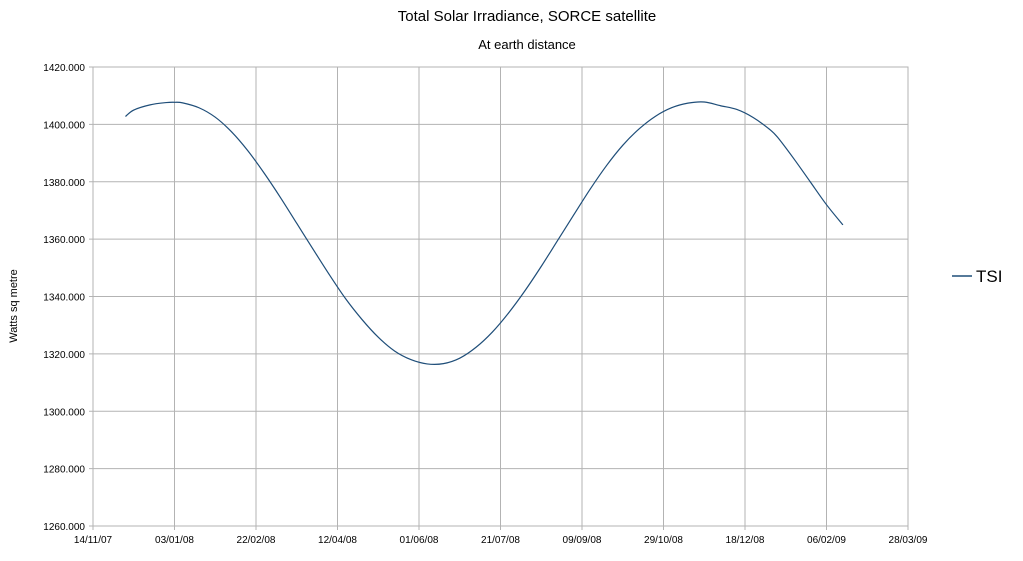 The height and width of the screenshot is (561, 1023). Describe the element at coordinates (826, 540) in the screenshot. I see `x-tick-label: 06/02/09` at that location.